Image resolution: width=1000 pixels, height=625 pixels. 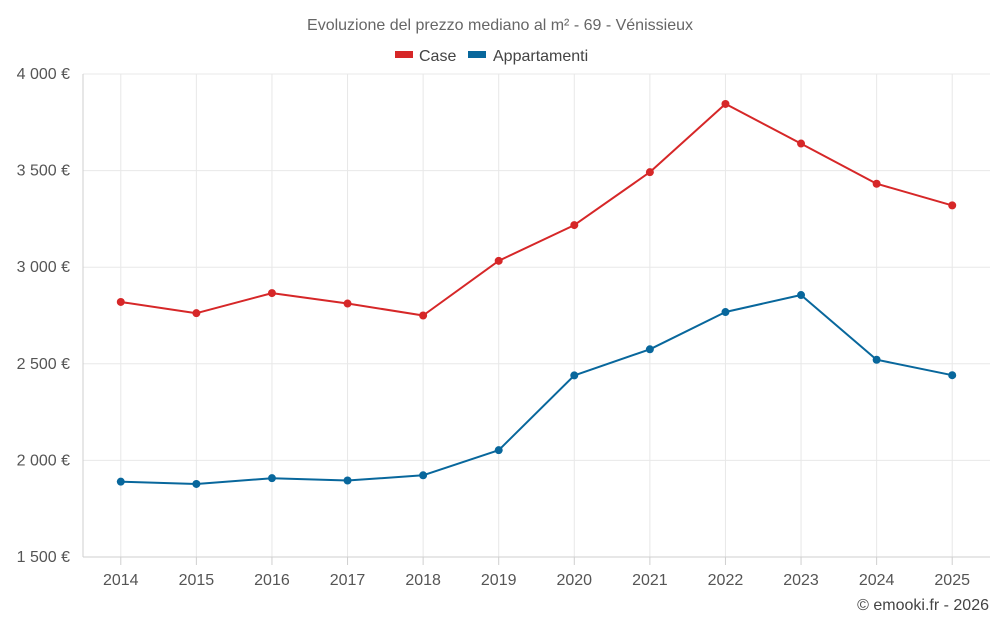 I want to click on x-tick-label: 2017, so click(x=348, y=580).